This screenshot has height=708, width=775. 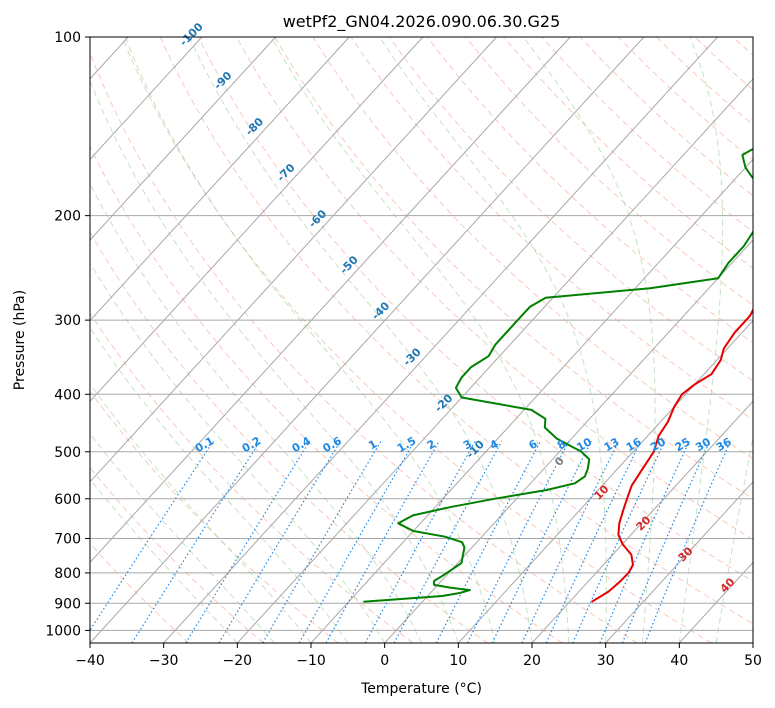 I want to click on x-tick-label: 40, so click(x=679, y=661).